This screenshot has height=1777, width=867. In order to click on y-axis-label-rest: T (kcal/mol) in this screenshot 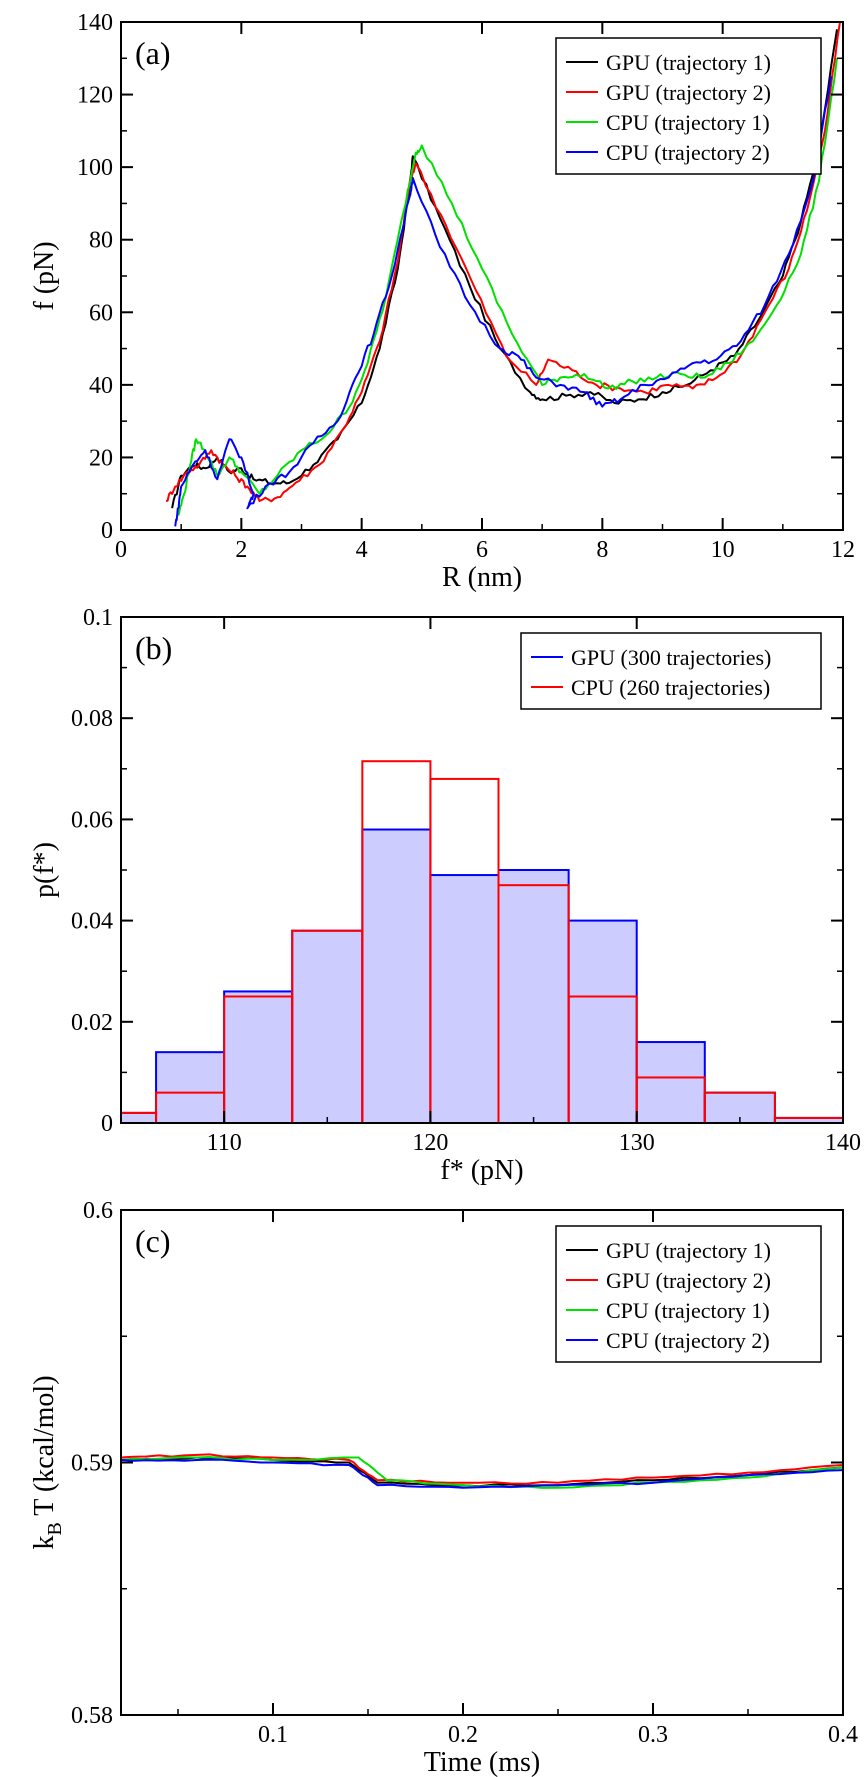, I will do `click(44, 1448)`.